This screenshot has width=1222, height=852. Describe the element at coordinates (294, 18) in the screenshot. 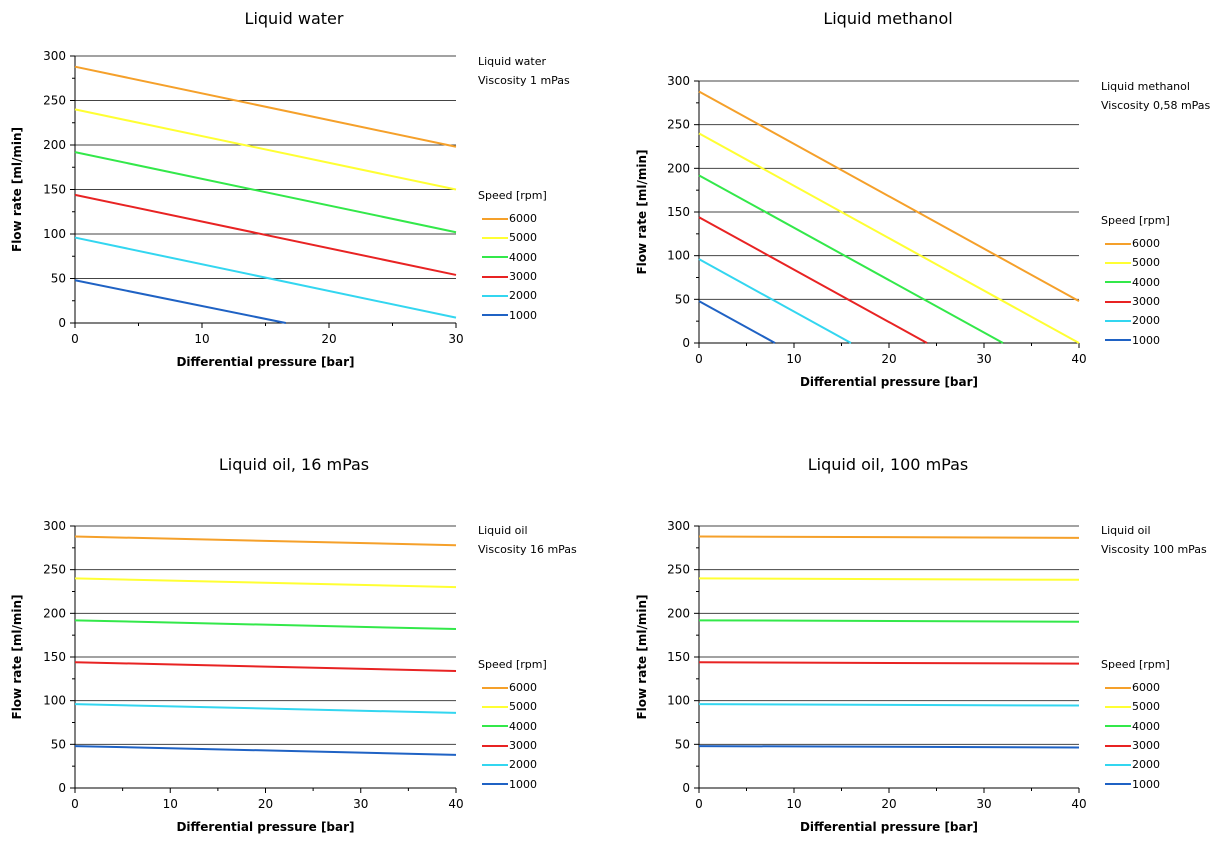

I see `chart-title: Liquid water` at that location.